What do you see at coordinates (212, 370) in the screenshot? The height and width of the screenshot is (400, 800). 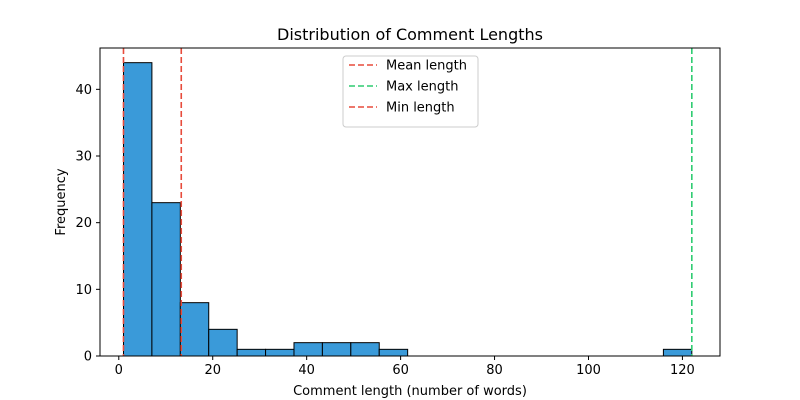 I see `x-tick-label: 20` at bounding box center [212, 370].